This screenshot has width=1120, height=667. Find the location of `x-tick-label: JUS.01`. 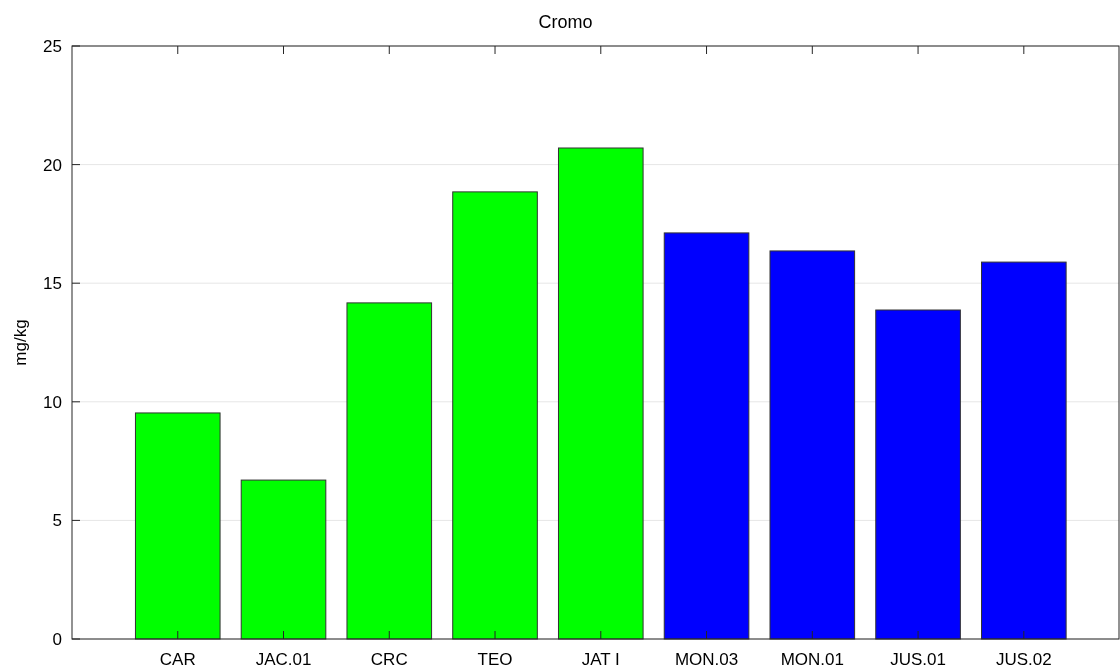

x-tick-label: JUS.01 is located at coordinates (918, 658).